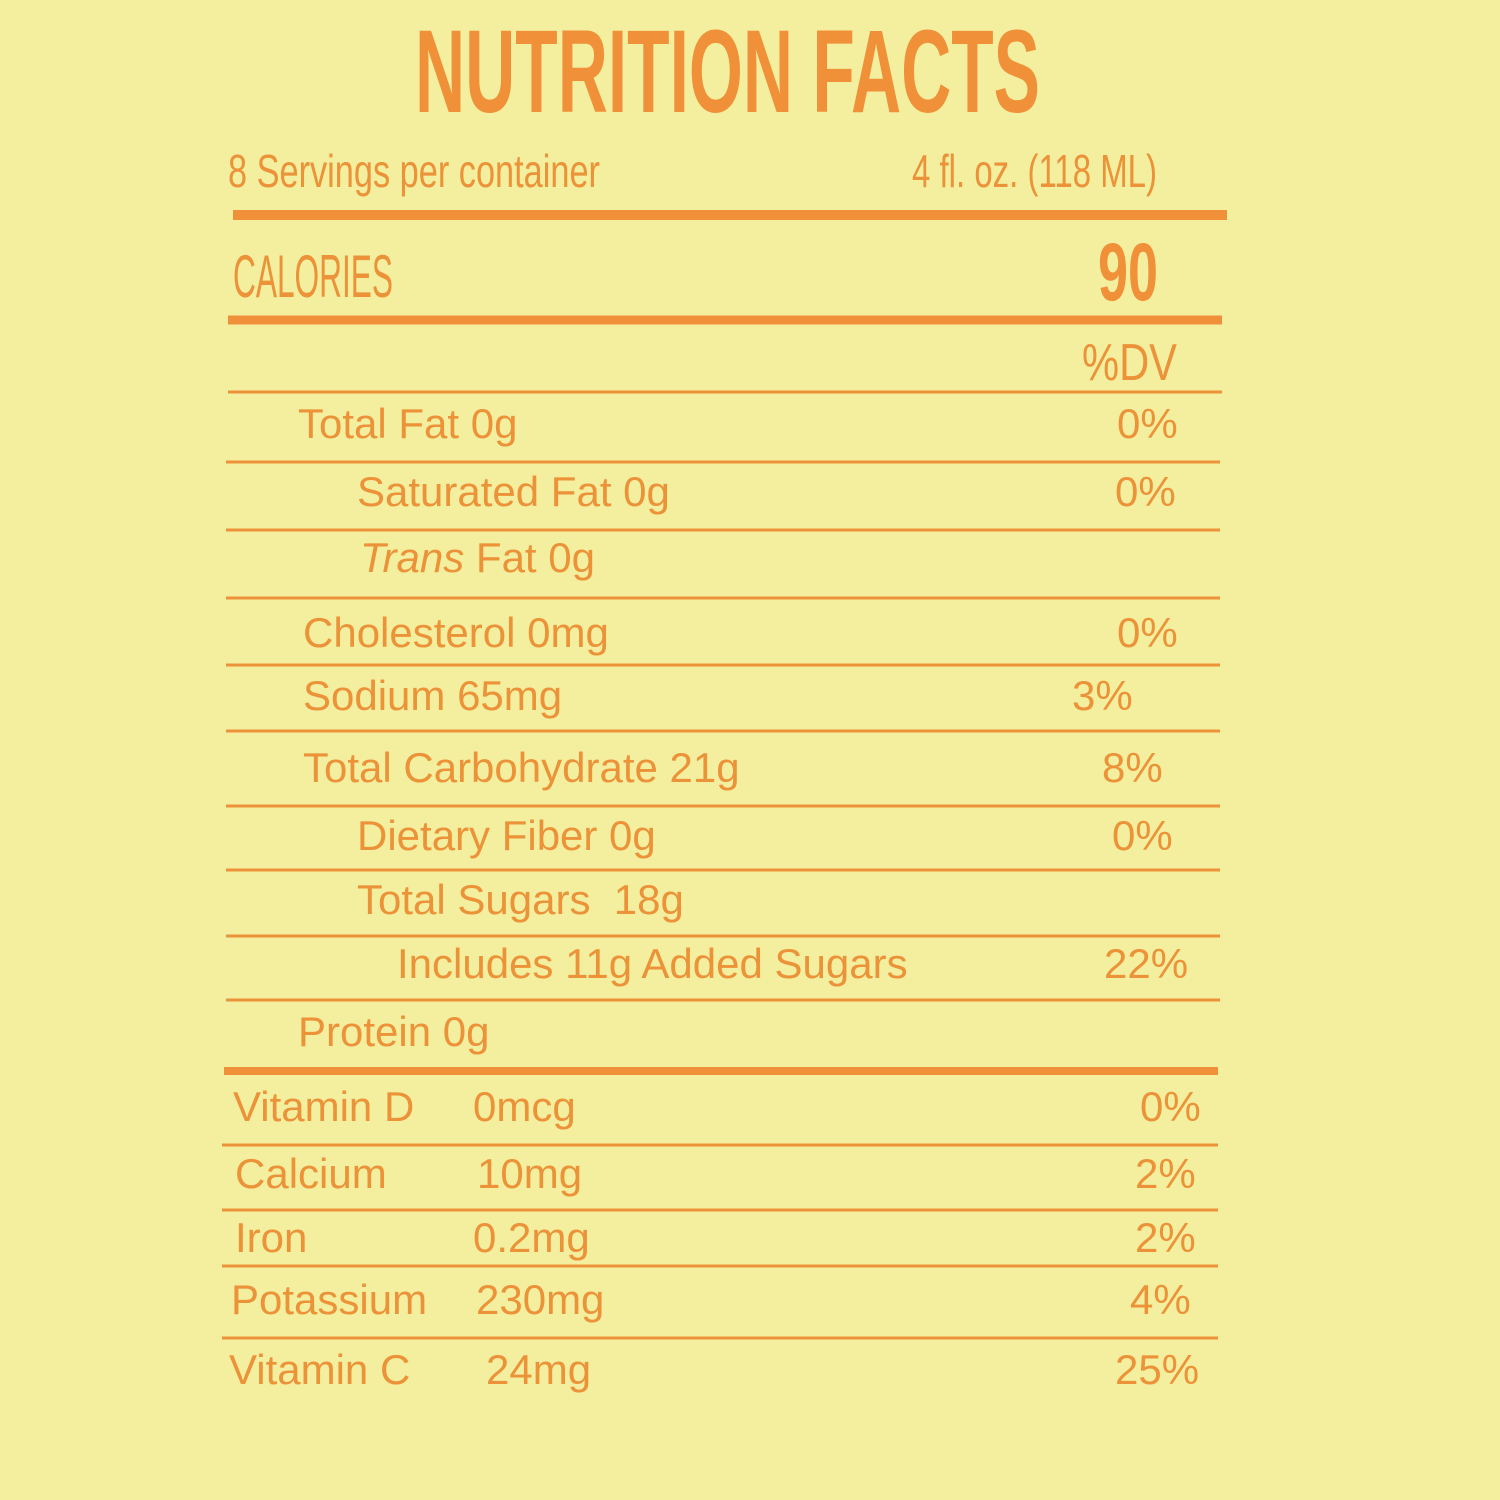  Describe the element at coordinates (1129, 363) in the screenshot. I see `dv-header: %DV` at that location.